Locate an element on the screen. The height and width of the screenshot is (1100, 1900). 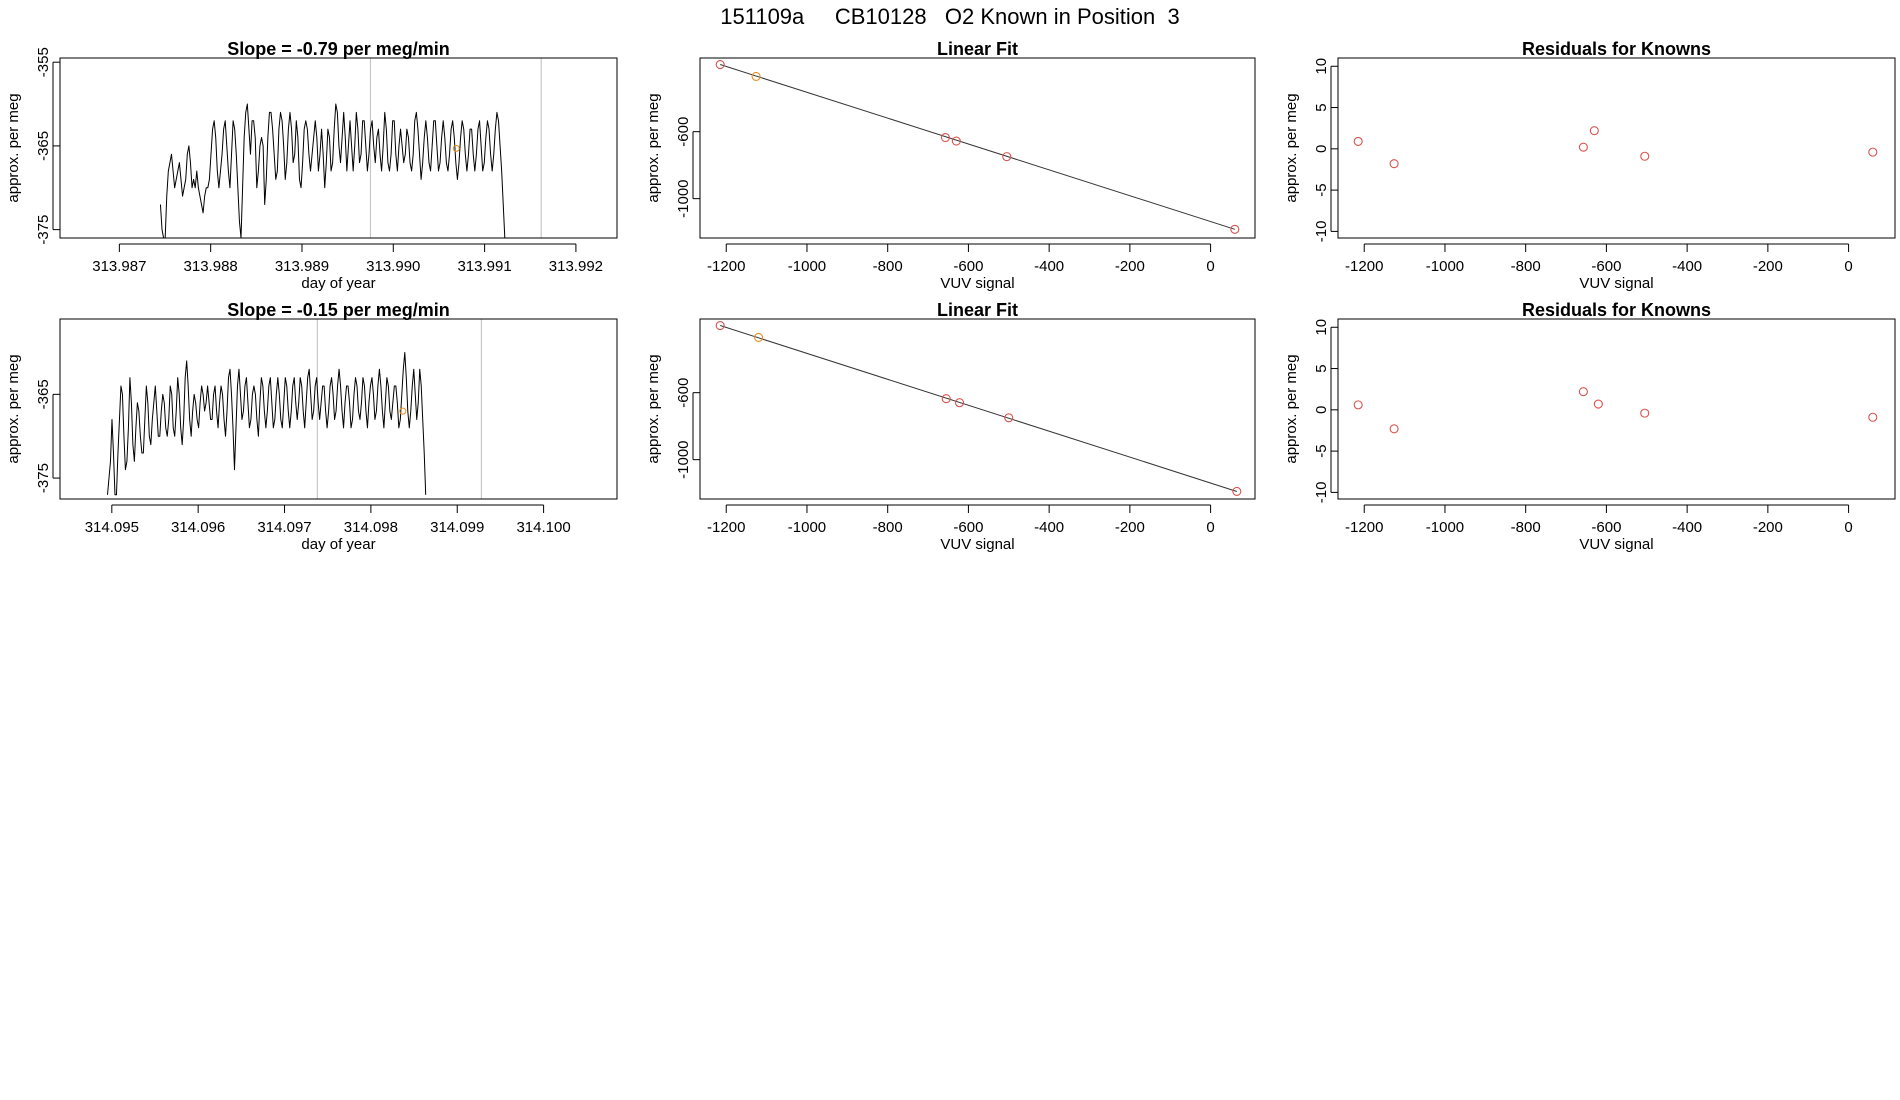
y-tick-label: -355 is located at coordinates (43, 62).